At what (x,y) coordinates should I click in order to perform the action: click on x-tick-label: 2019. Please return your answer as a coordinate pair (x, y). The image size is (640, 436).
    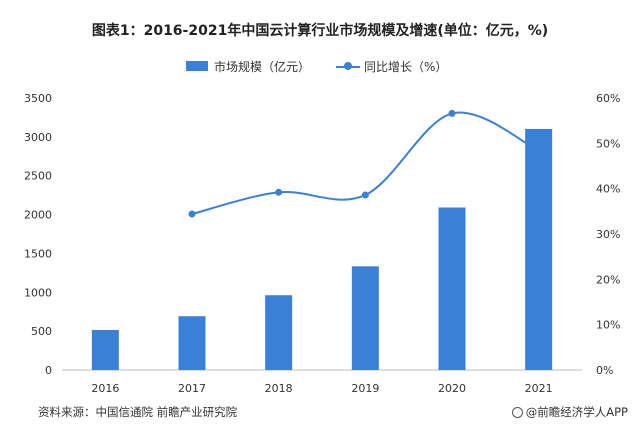
    Looking at the image, I should click on (365, 388).